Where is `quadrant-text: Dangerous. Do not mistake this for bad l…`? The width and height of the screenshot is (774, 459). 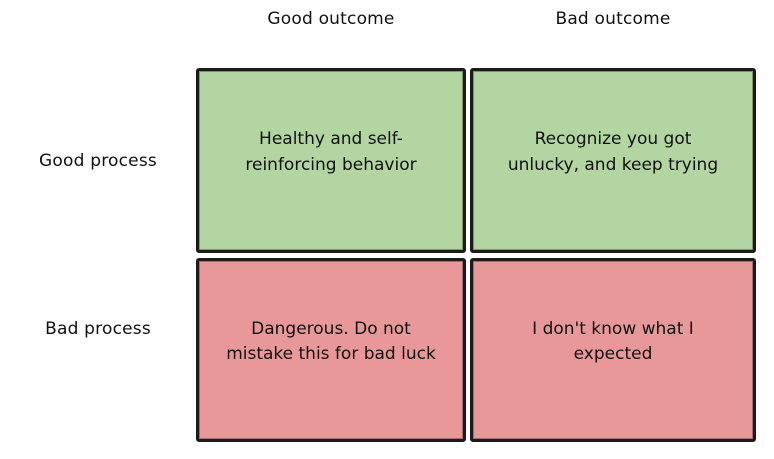 quadrant-text: Dangerous. Do not mistake this for bad l… is located at coordinates (331, 341).